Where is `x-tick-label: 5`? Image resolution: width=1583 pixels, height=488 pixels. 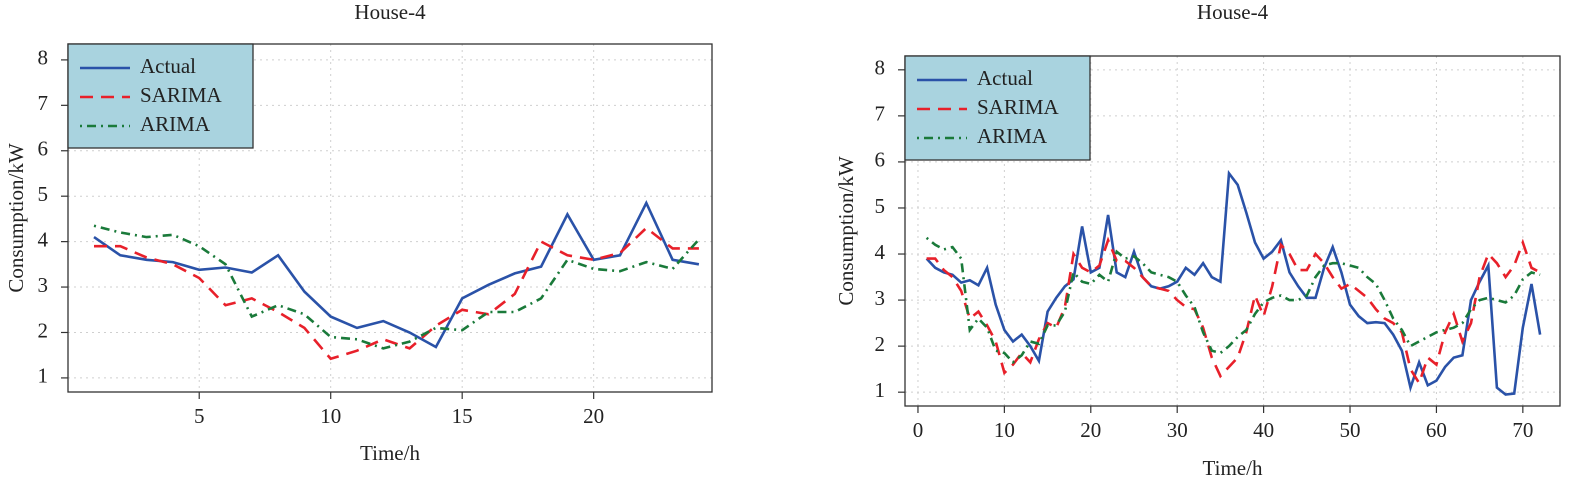
x-tick-label: 5 is located at coordinates (199, 416).